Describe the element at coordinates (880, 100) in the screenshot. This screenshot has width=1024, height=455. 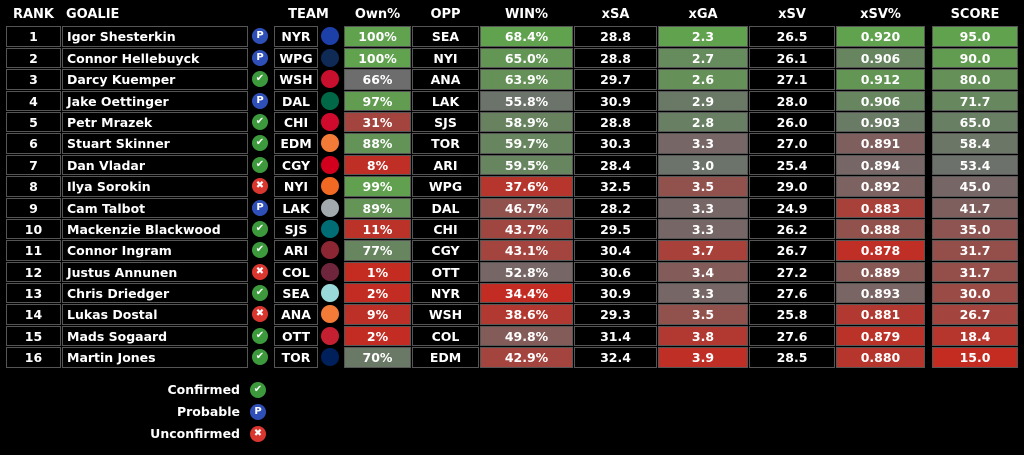
I see `xsv-pct-cell: 0.906` at that location.